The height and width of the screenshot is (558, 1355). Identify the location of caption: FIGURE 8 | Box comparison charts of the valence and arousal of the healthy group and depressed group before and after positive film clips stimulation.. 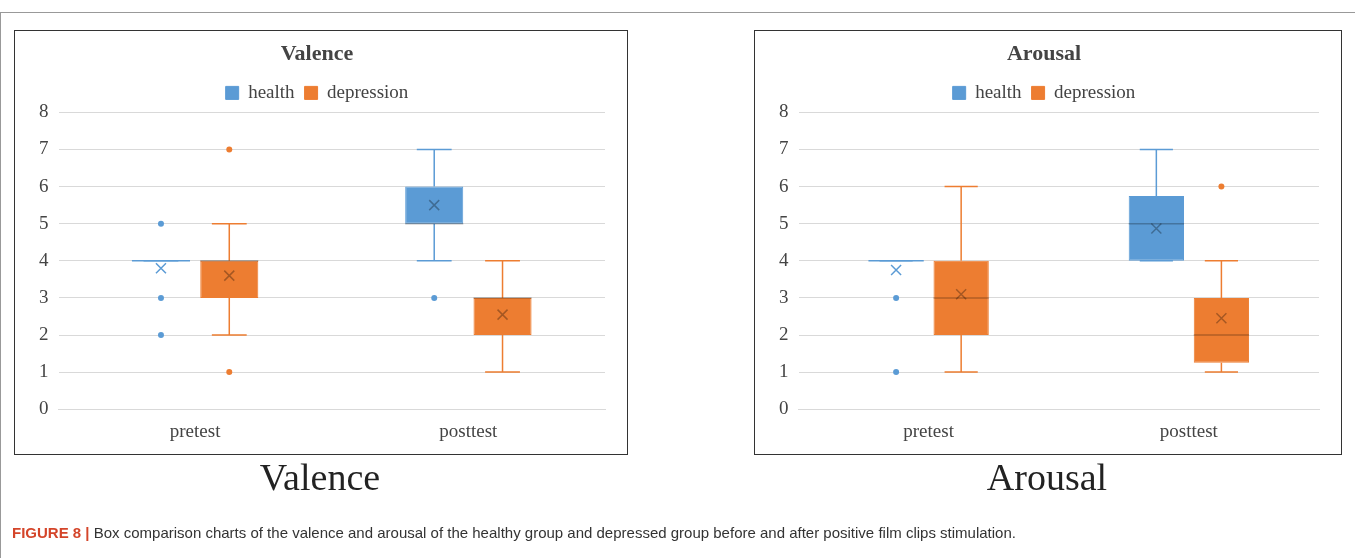
(514, 532).